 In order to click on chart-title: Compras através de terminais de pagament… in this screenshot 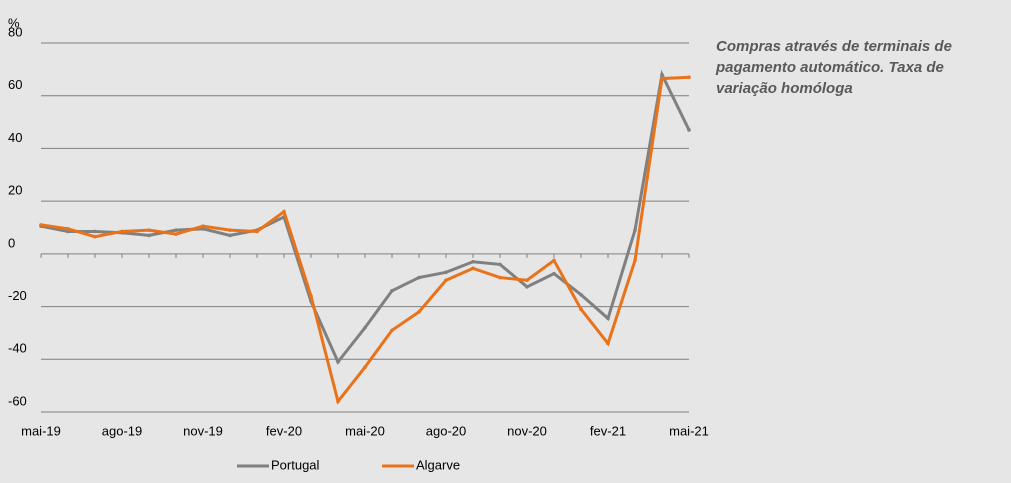, I will do `click(834, 67)`.